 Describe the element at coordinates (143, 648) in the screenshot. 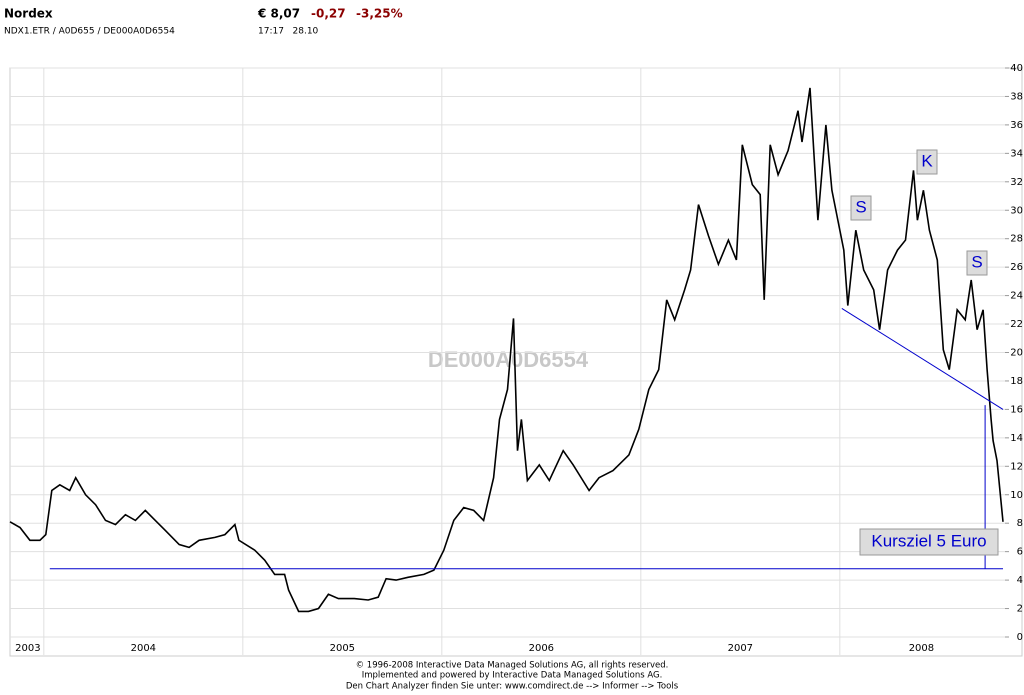

I see `x-tick-label: 2004` at that location.